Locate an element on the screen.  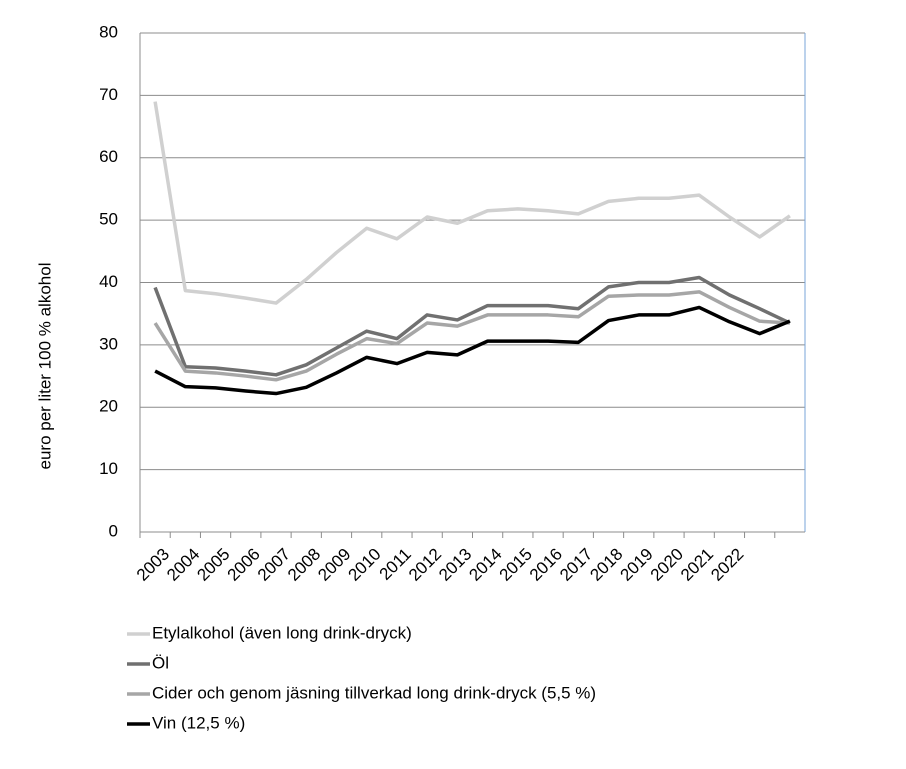
x-tick-label: 2009 is located at coordinates (334, 565).